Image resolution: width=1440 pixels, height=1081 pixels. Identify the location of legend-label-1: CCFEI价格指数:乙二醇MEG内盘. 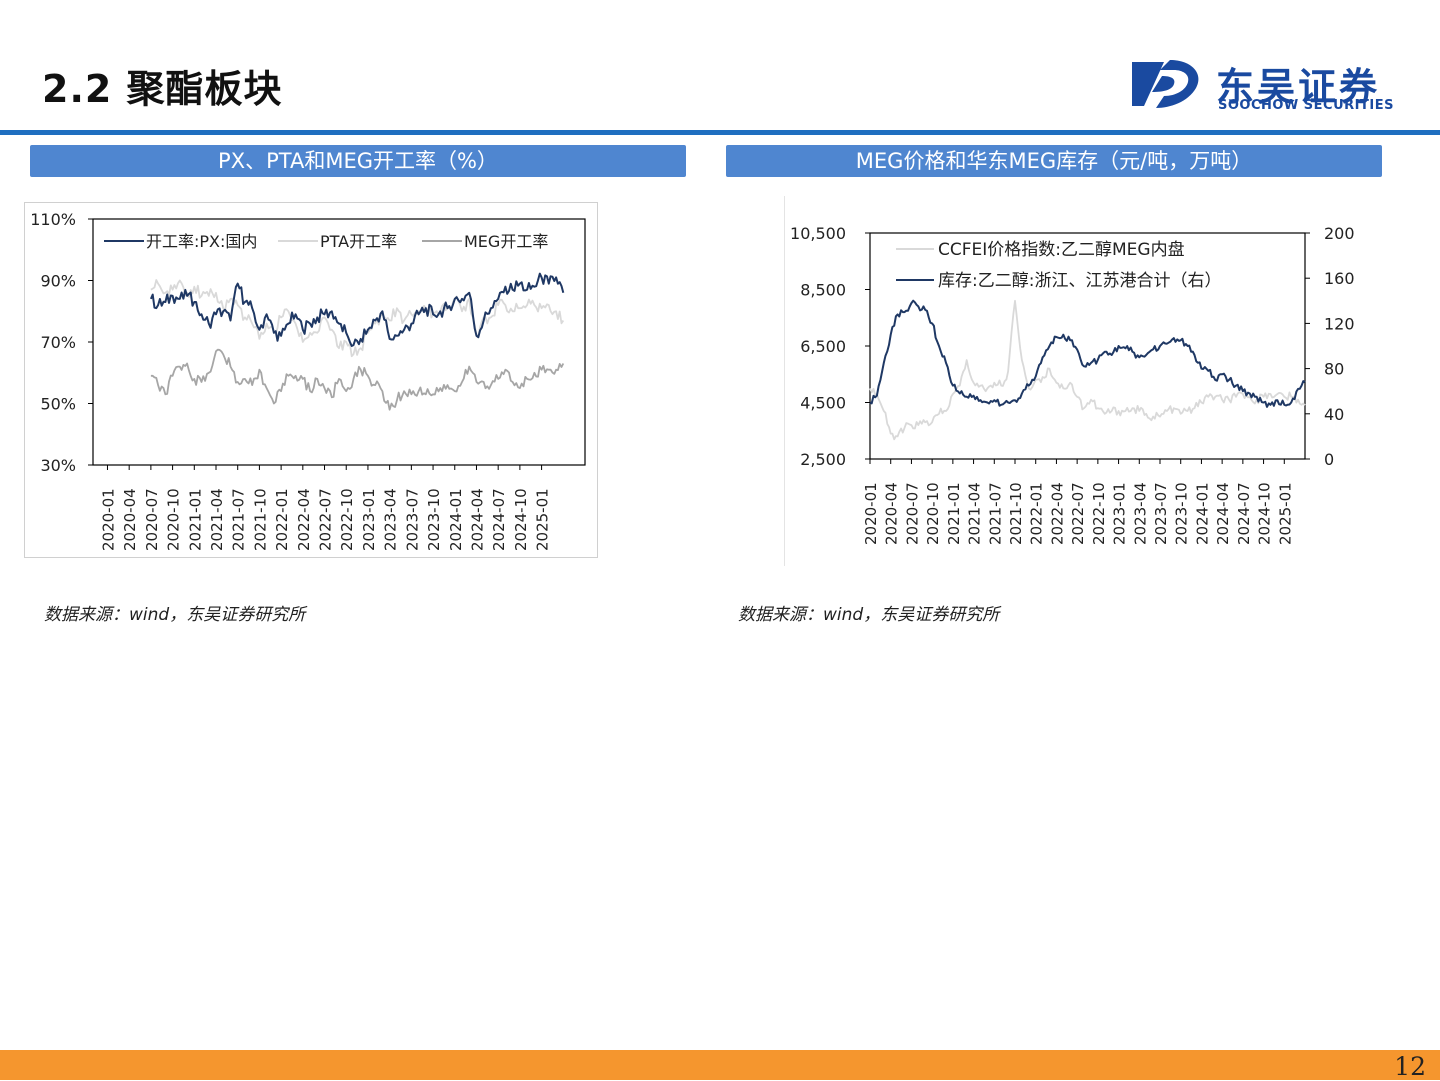
(1061, 250).